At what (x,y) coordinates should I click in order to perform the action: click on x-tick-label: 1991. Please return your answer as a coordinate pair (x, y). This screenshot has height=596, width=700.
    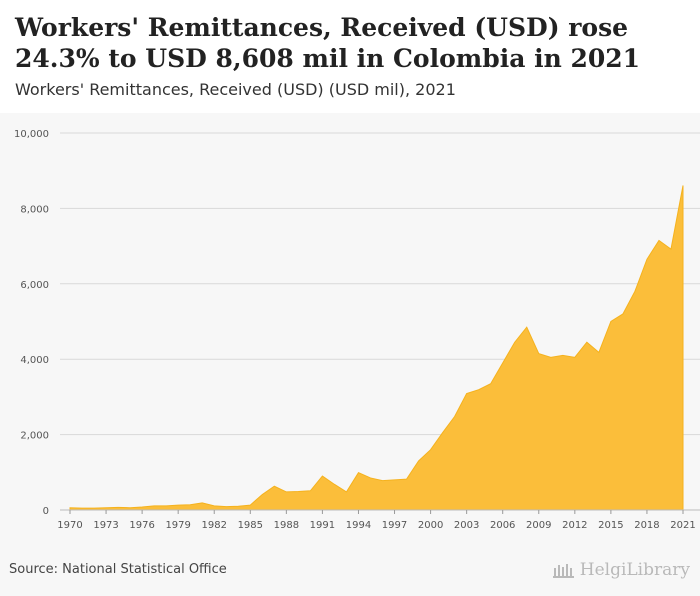
    Looking at the image, I should click on (322, 525).